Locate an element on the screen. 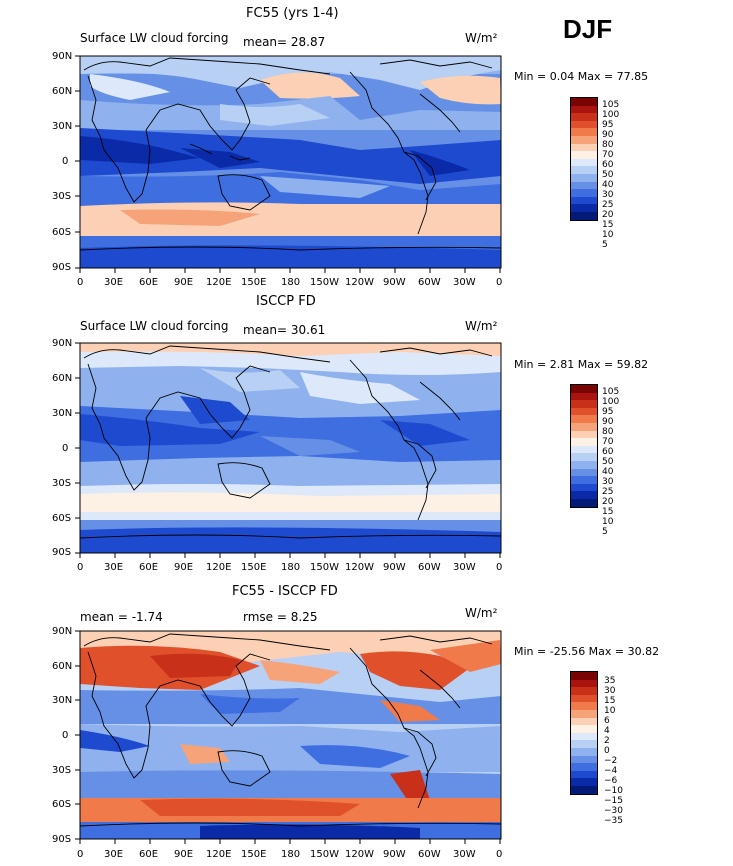 The width and height of the screenshot is (733, 866). colorbar-label: 100 is located at coordinates (611, 402).